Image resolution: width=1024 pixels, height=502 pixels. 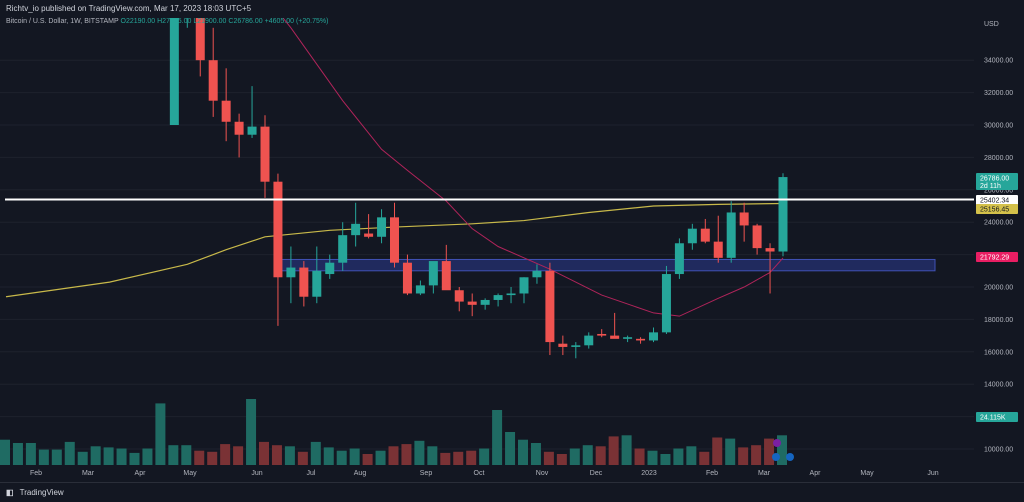 What do you see at coordinates (991, 24) in the screenshot?
I see `currency-label: USD` at bounding box center [991, 24].